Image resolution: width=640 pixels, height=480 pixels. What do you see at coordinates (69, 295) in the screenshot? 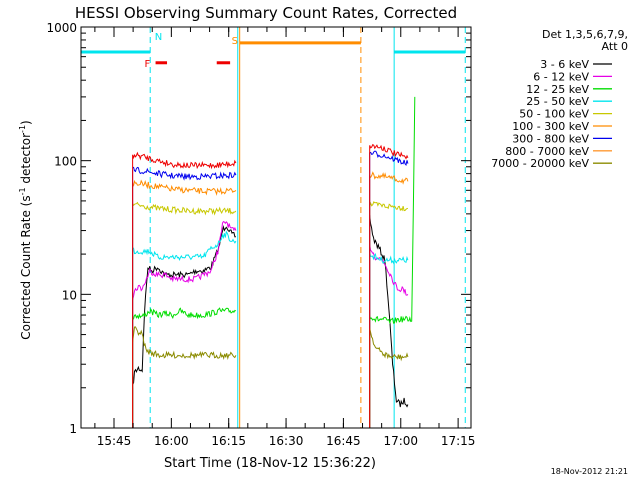
I see `y-tick-label: 10` at bounding box center [69, 295].